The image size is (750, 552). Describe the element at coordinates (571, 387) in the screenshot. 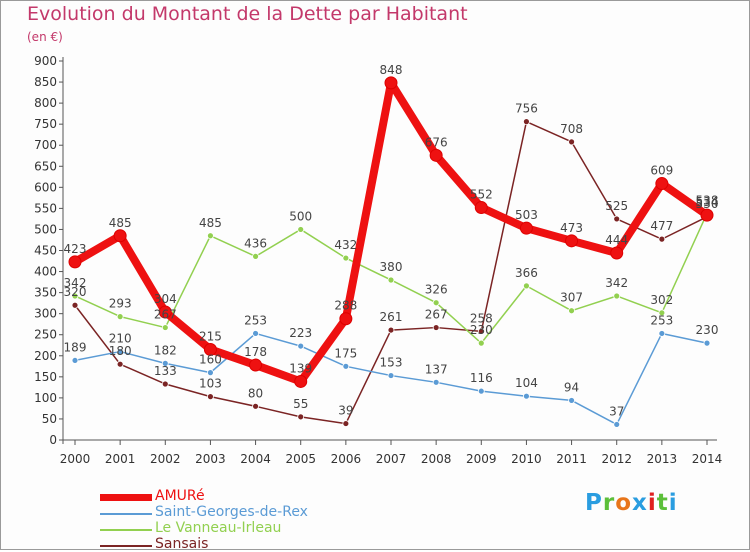

I see `data-label: 94` at that location.